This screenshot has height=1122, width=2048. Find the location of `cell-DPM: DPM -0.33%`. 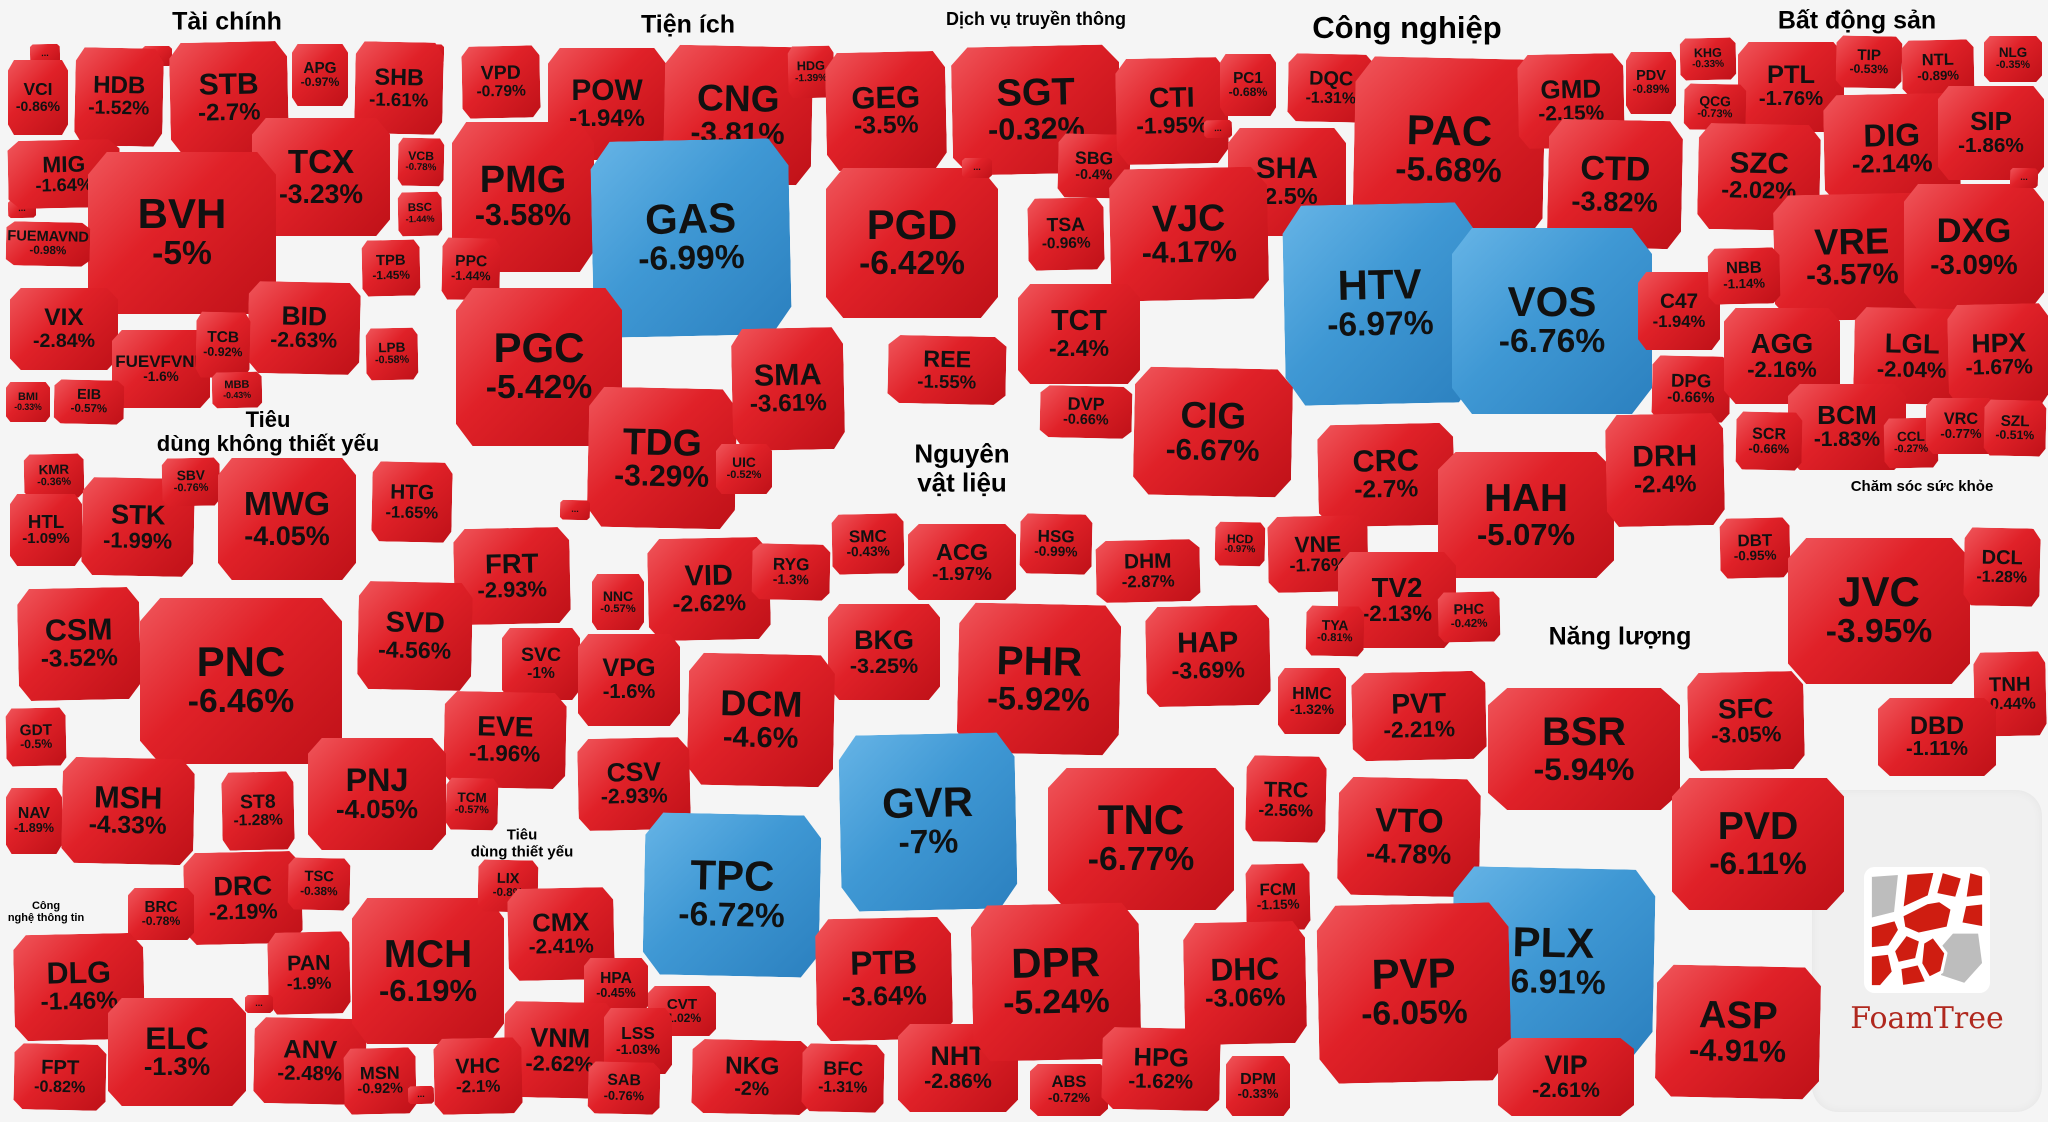

cell-DPM: DPM -0.33% is located at coordinates (1258, 1086).